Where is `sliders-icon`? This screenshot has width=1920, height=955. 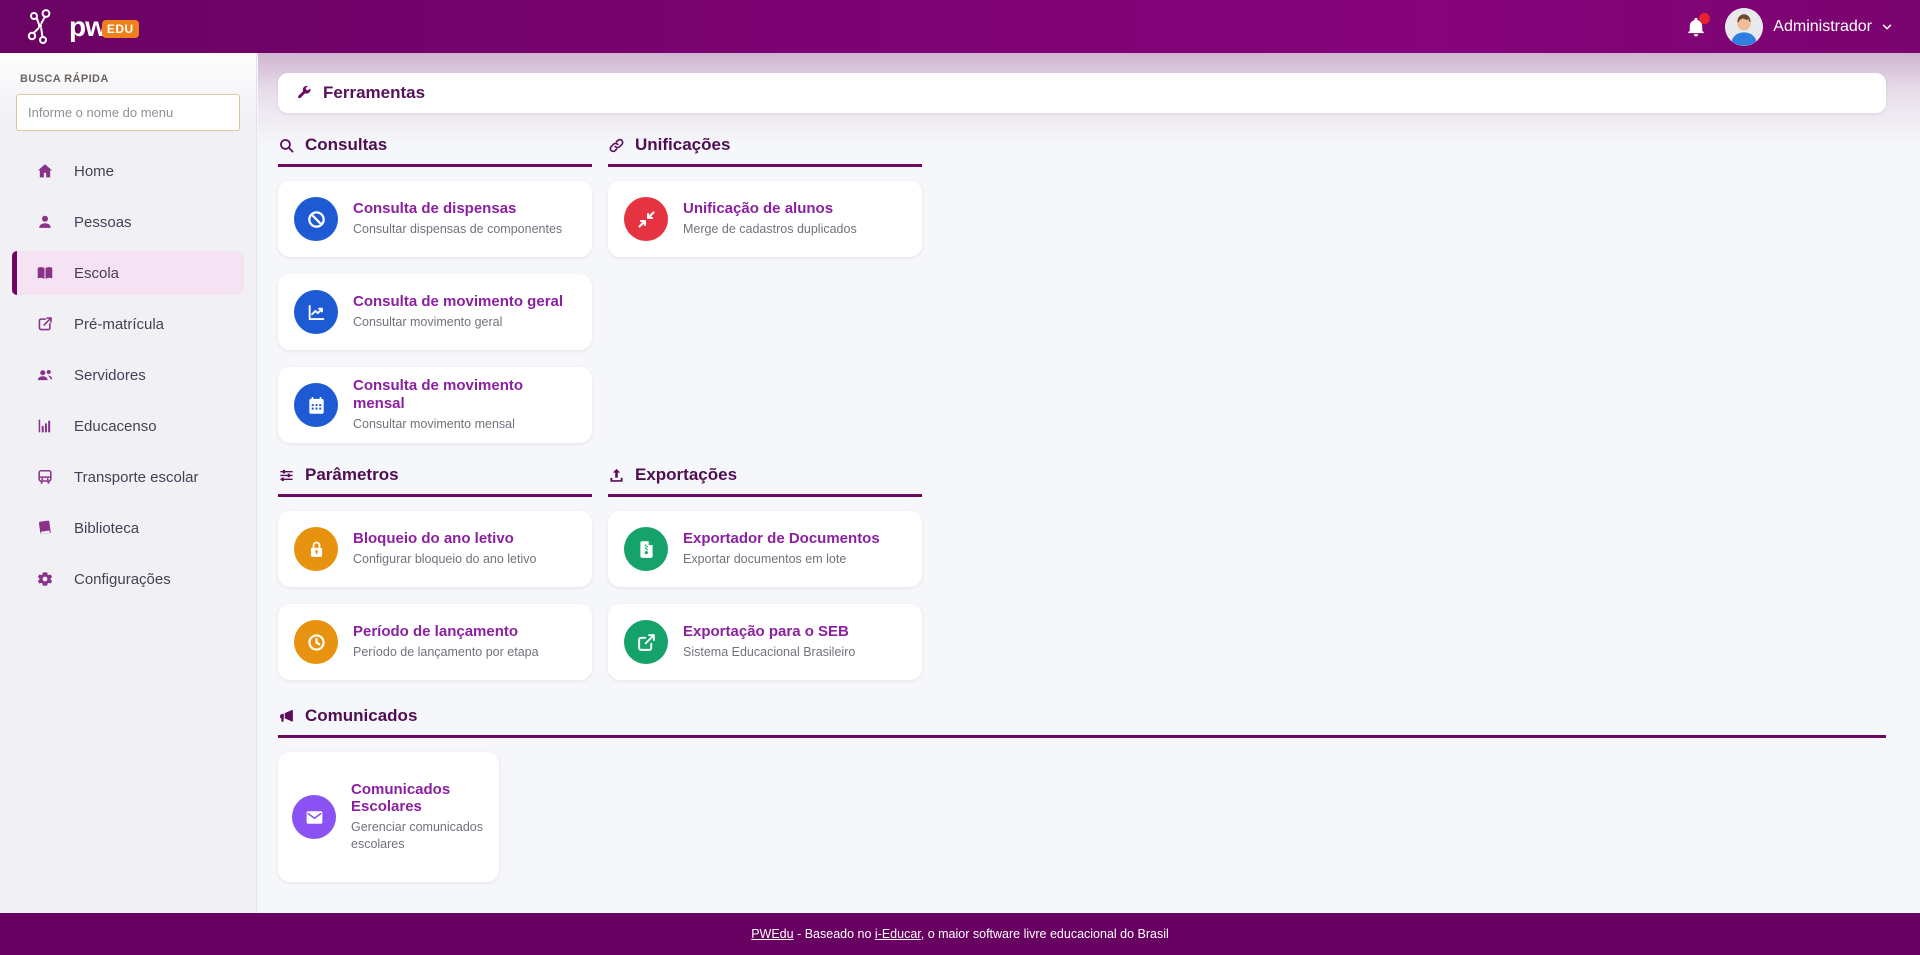
sliders-icon is located at coordinates (286, 475).